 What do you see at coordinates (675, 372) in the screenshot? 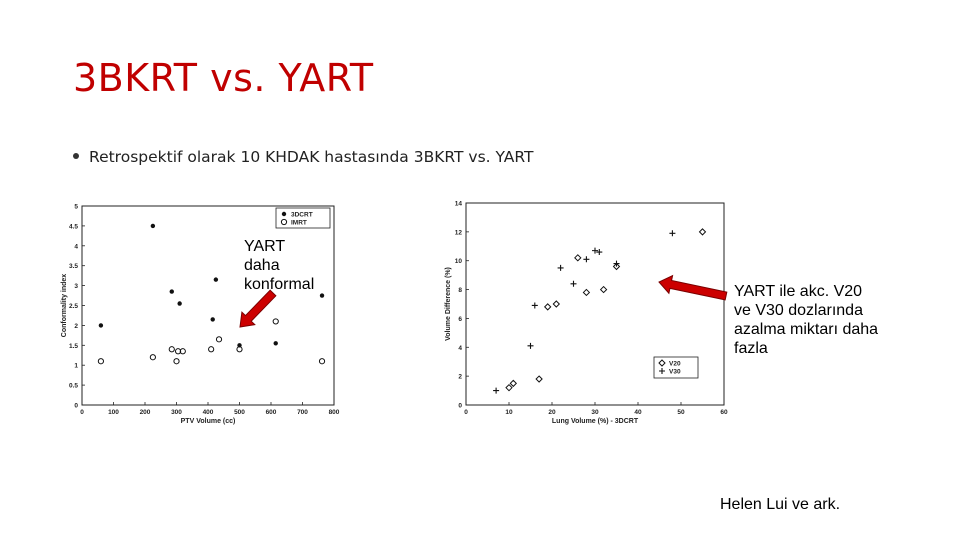
I see `legend-label: V30` at bounding box center [675, 372].